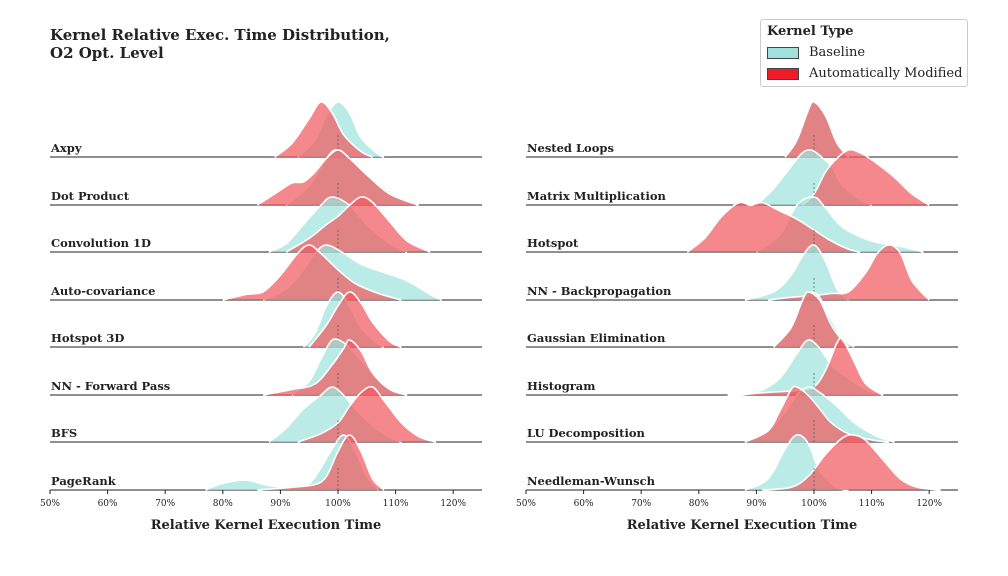  What do you see at coordinates (266, 525) in the screenshot?
I see `x-axis-label-0: Relative Kernel Execution Time` at bounding box center [266, 525].